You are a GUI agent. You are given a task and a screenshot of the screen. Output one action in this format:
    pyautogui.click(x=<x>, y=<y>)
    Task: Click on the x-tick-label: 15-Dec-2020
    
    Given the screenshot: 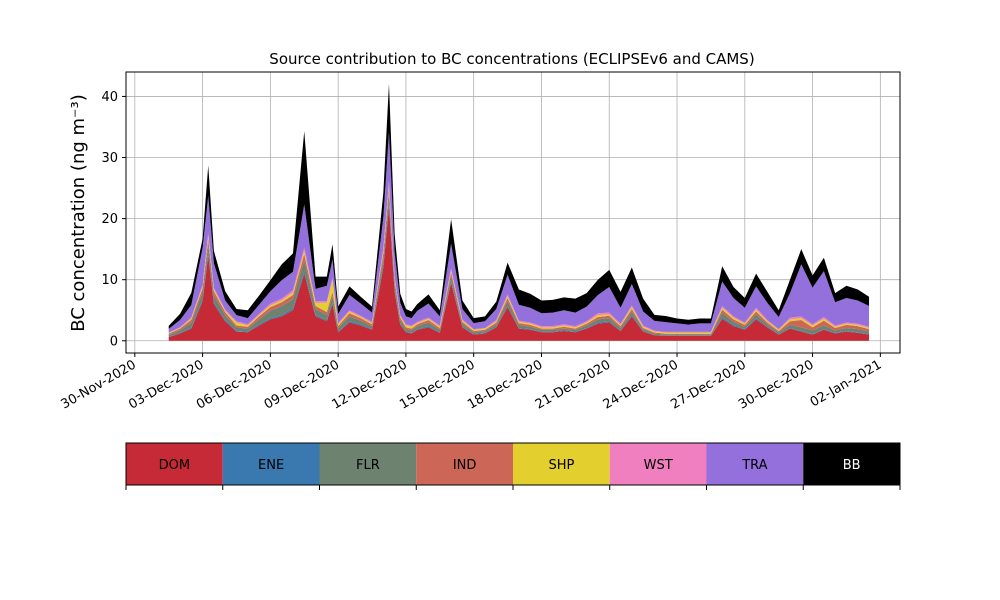 What is the action you would take?
    pyautogui.click(x=437, y=384)
    